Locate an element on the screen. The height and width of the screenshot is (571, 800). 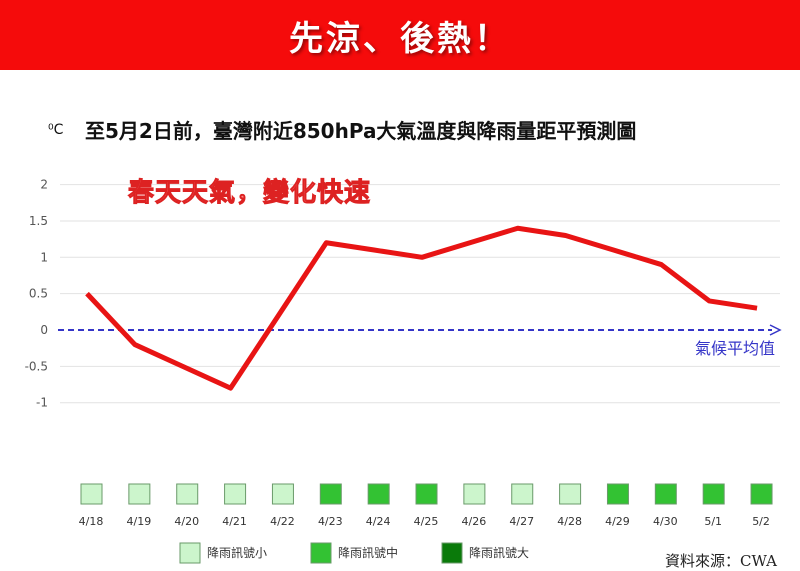
banner-text: 先涼、後熱！ is located at coordinates (400, 38).